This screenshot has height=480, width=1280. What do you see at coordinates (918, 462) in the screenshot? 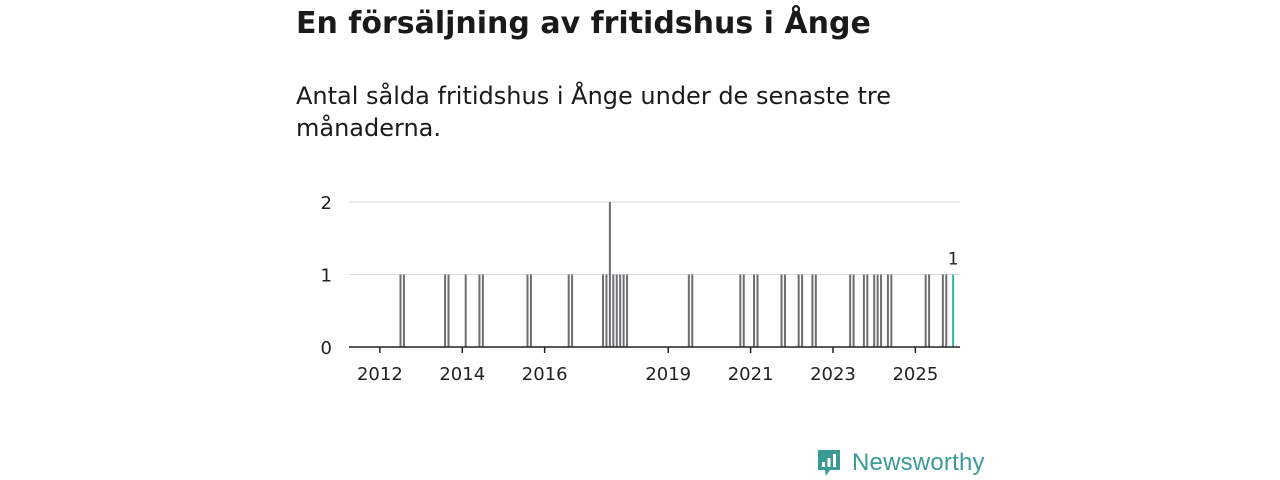
I see `brand-name: Newsworthy` at bounding box center [918, 462].